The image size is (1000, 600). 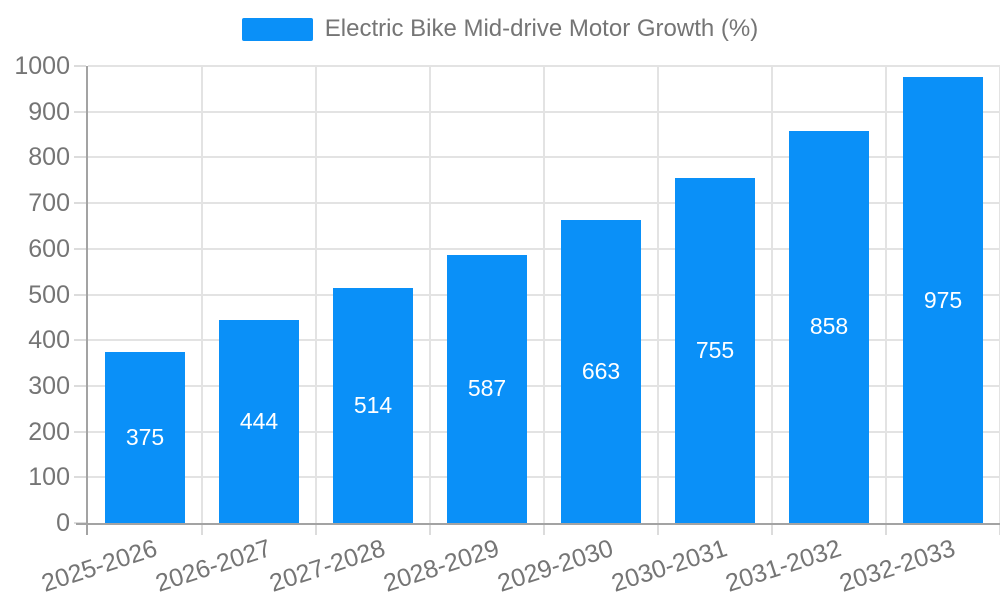 I want to click on y-tick-label-900: 900, so click(x=49, y=111).